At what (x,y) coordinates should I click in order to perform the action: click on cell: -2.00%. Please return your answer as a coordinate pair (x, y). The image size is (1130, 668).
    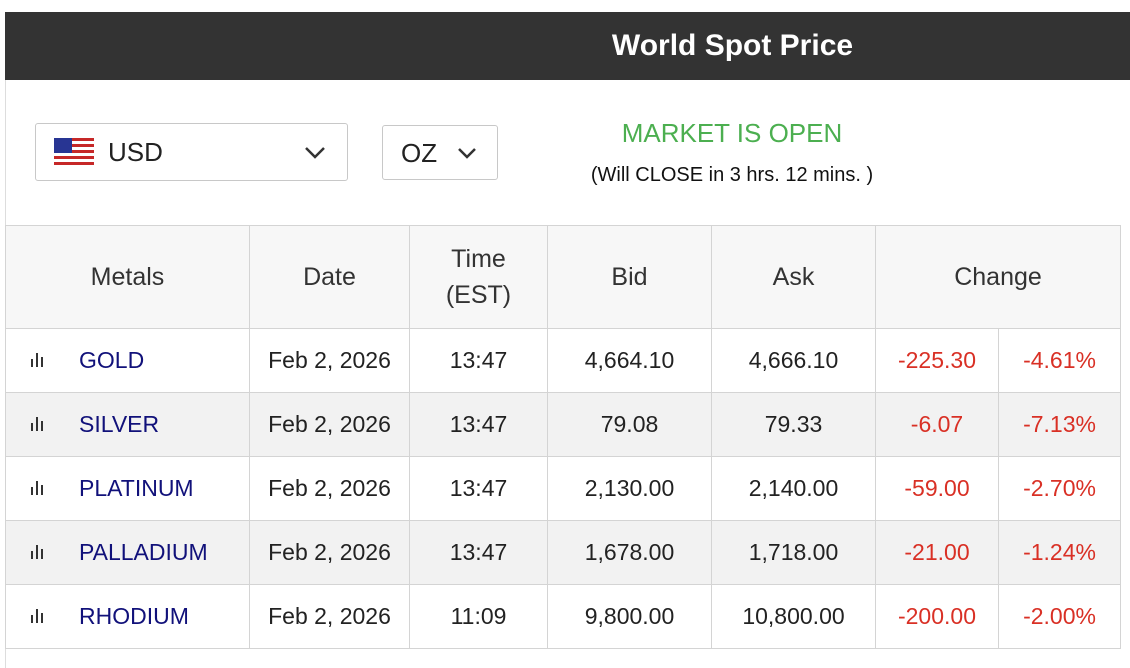
    Looking at the image, I should click on (1059, 616).